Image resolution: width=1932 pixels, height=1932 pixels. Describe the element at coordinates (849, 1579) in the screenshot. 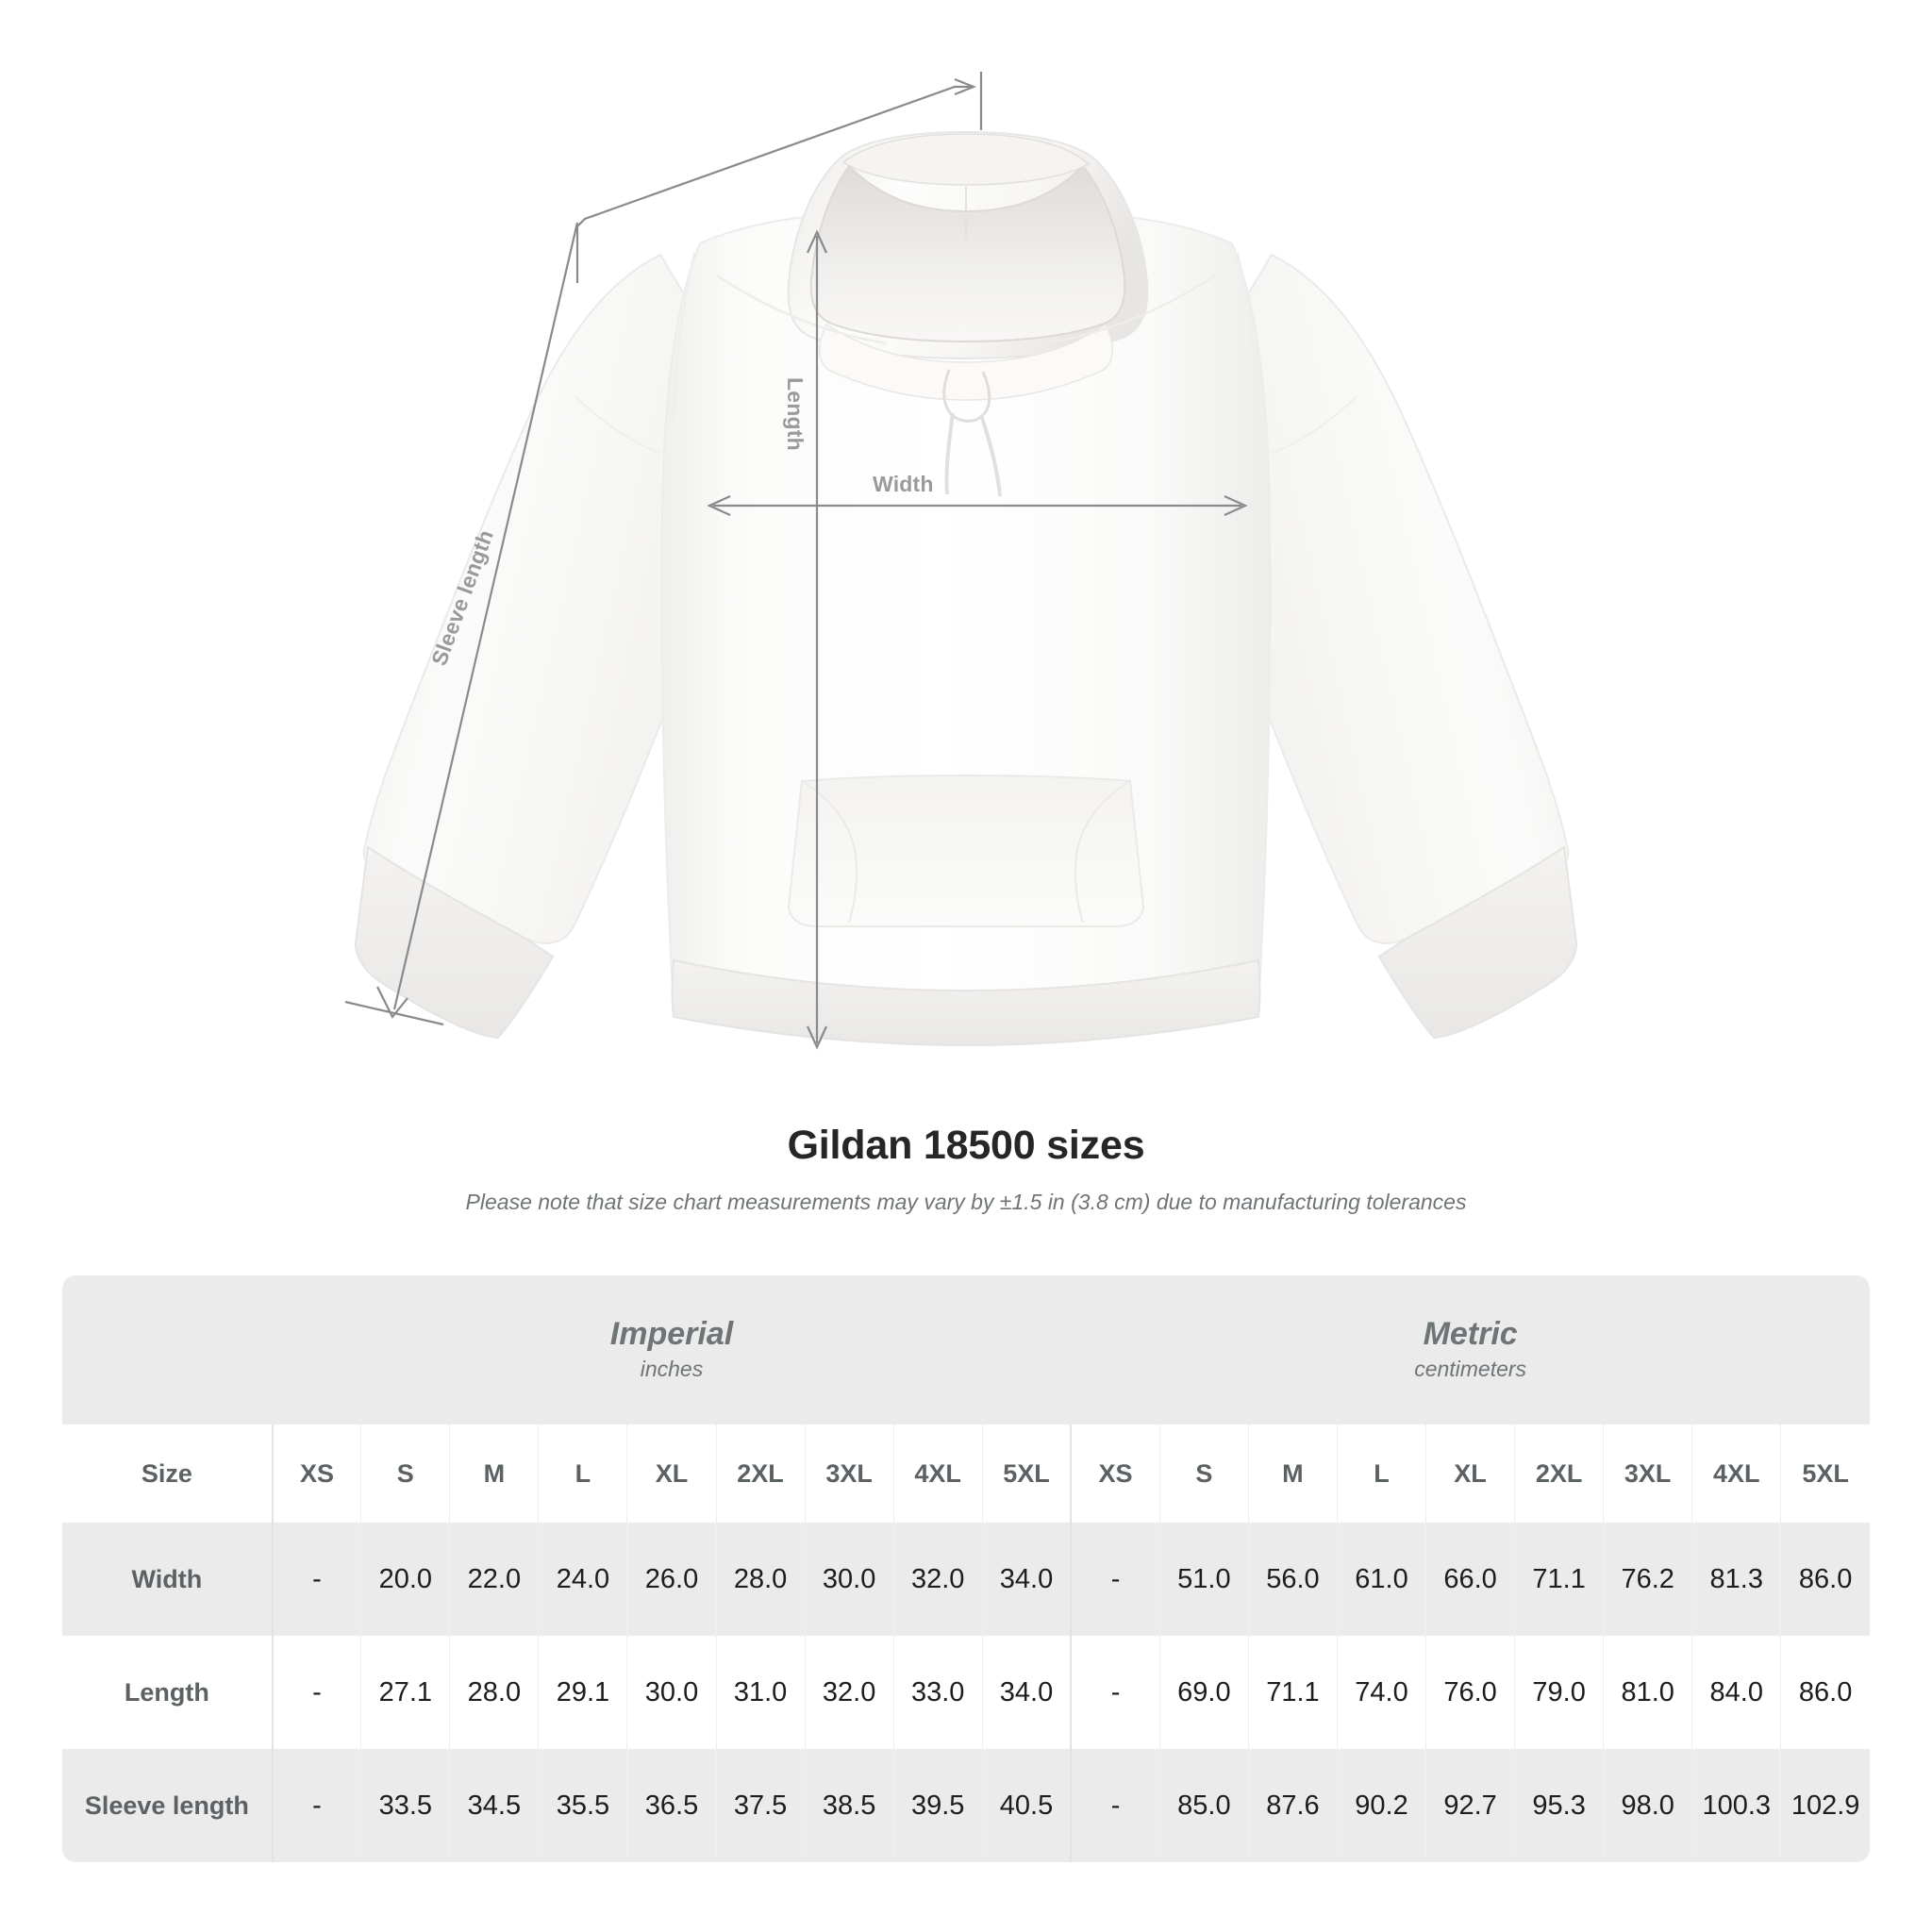

I see `cell-width-imperial-3xl: 30.0` at that location.